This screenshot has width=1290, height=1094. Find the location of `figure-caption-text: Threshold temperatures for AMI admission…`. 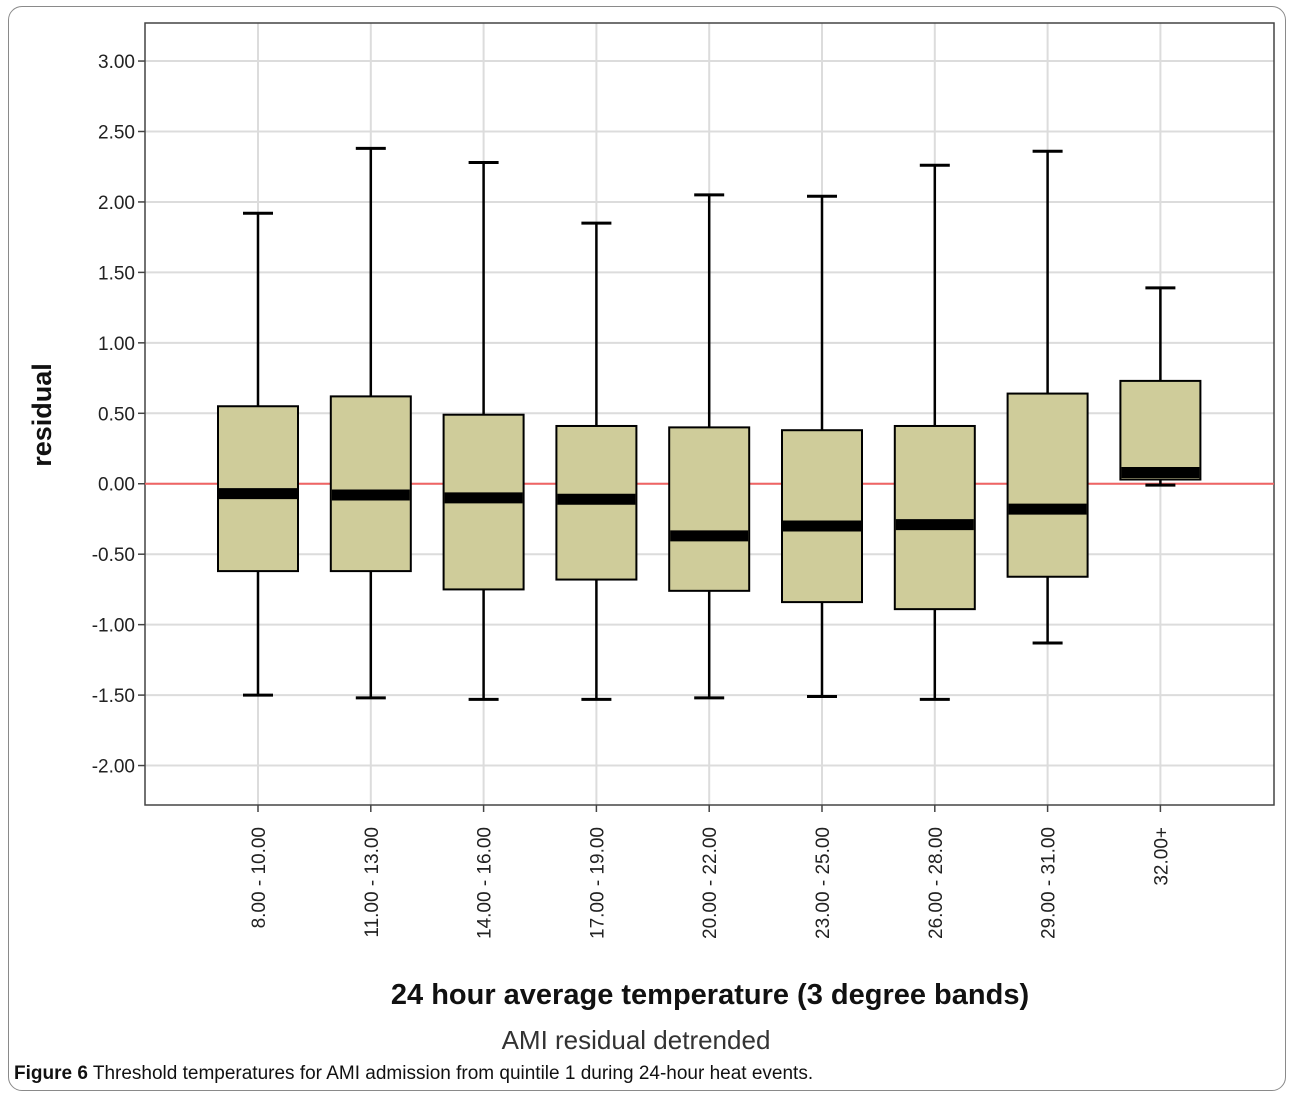

figure-caption-text: Threshold temperatures for AMI admission… is located at coordinates (450, 1073).